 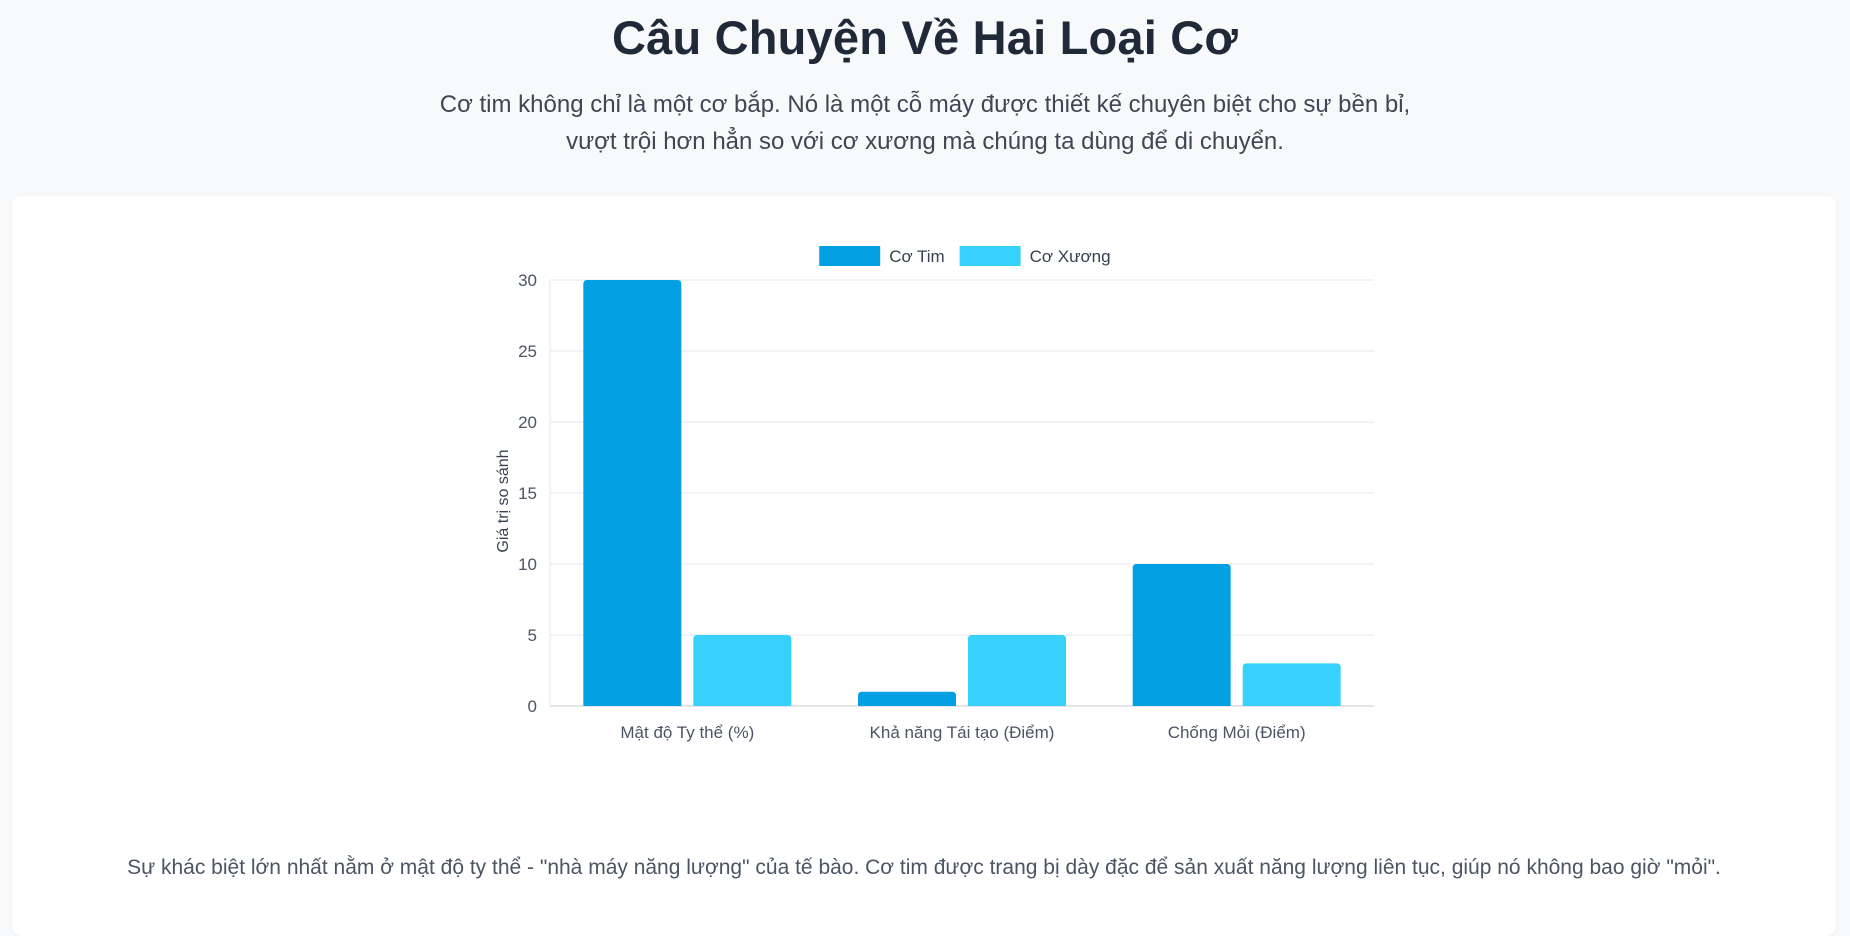 I want to click on x-tick-label: Chống Mỏi (Điểm), so click(x=1237, y=732).